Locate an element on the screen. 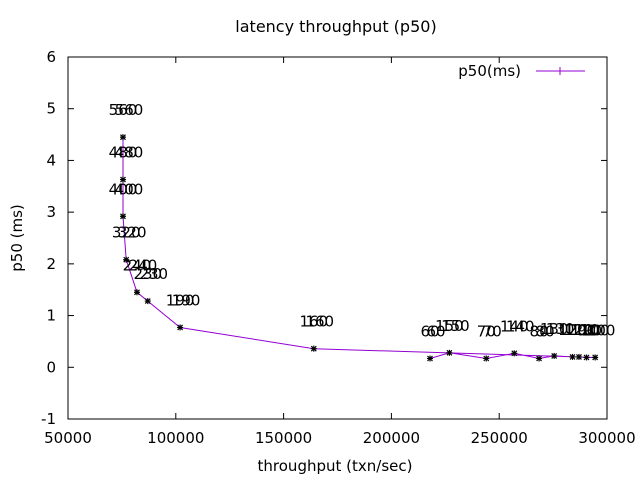 The height and width of the screenshot is (480, 640). x-tick-label: 50000 is located at coordinates (68, 438).